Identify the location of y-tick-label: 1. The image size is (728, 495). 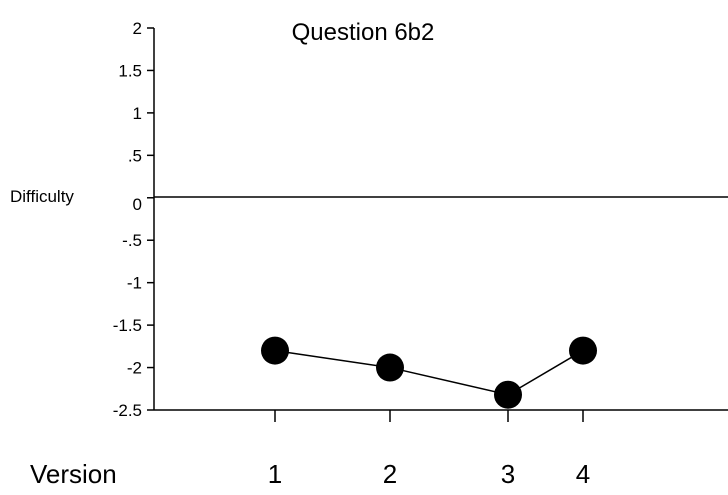
(137, 113).